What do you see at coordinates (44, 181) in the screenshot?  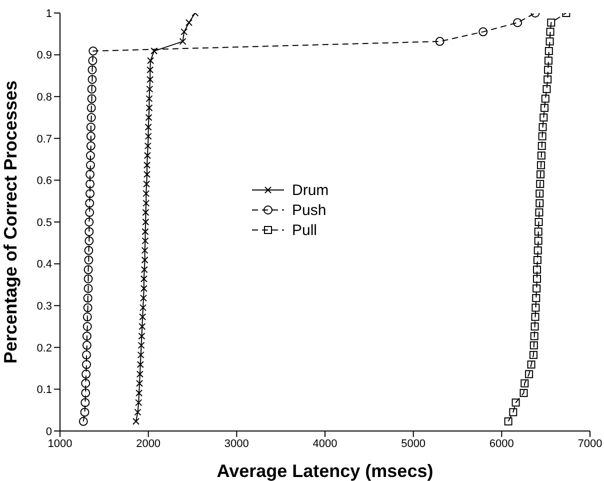 I see `y-tick-label: 0.6` at bounding box center [44, 181].